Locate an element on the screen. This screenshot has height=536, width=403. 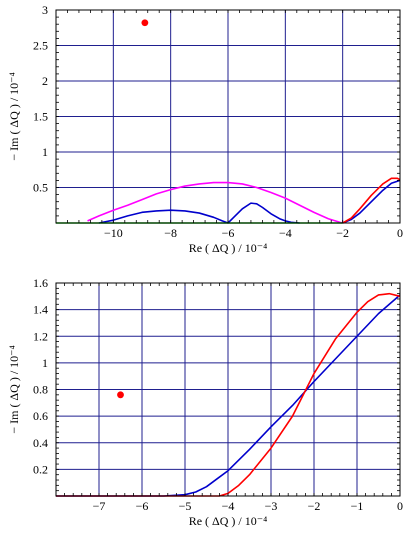
y-tick-label: 1.2 is located at coordinates (40, 336).